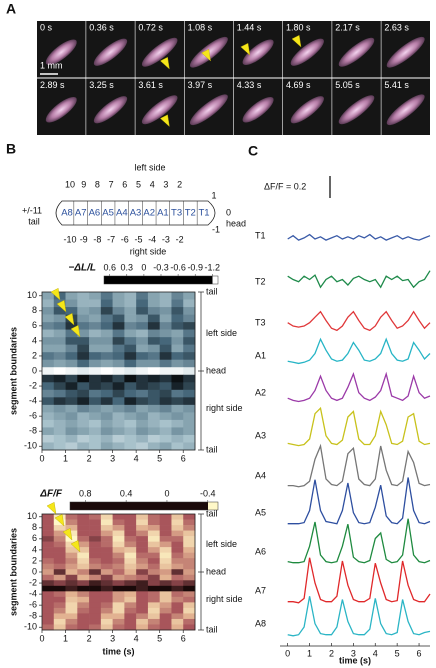  Describe the element at coordinates (33, 593) in the screenshot. I see `y-tick-label: -4` at that location.